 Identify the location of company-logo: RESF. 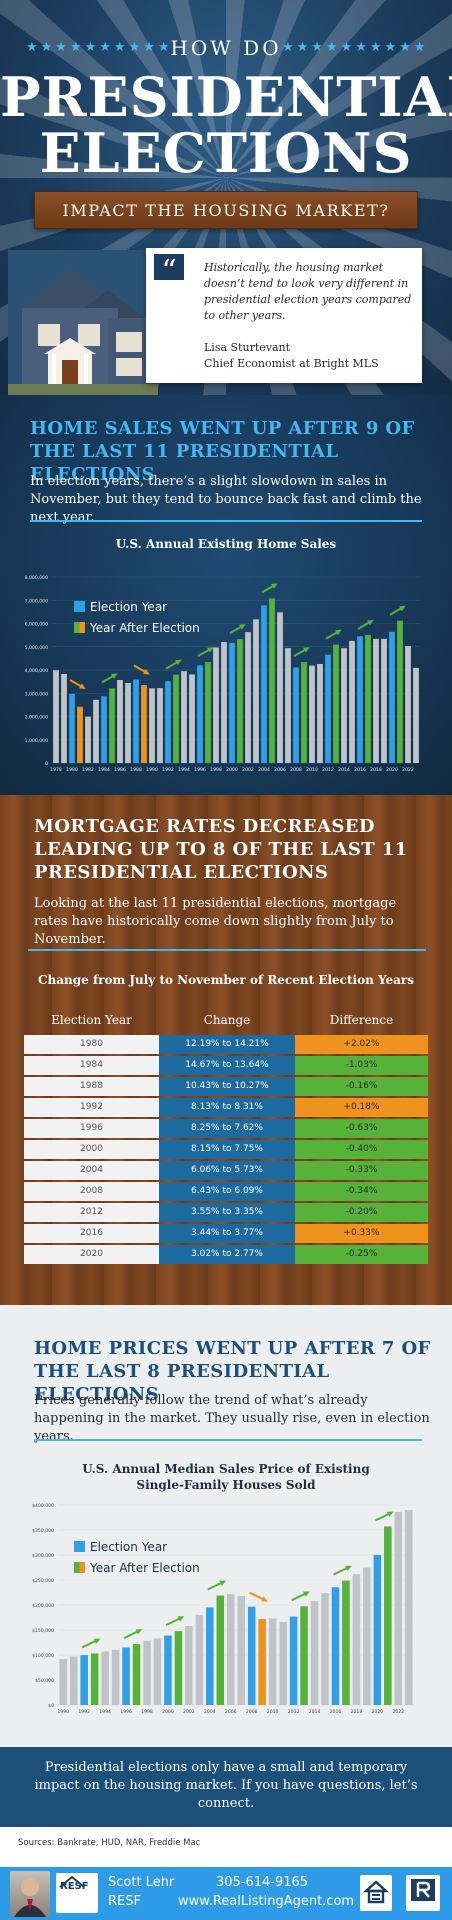
(77, 1893).